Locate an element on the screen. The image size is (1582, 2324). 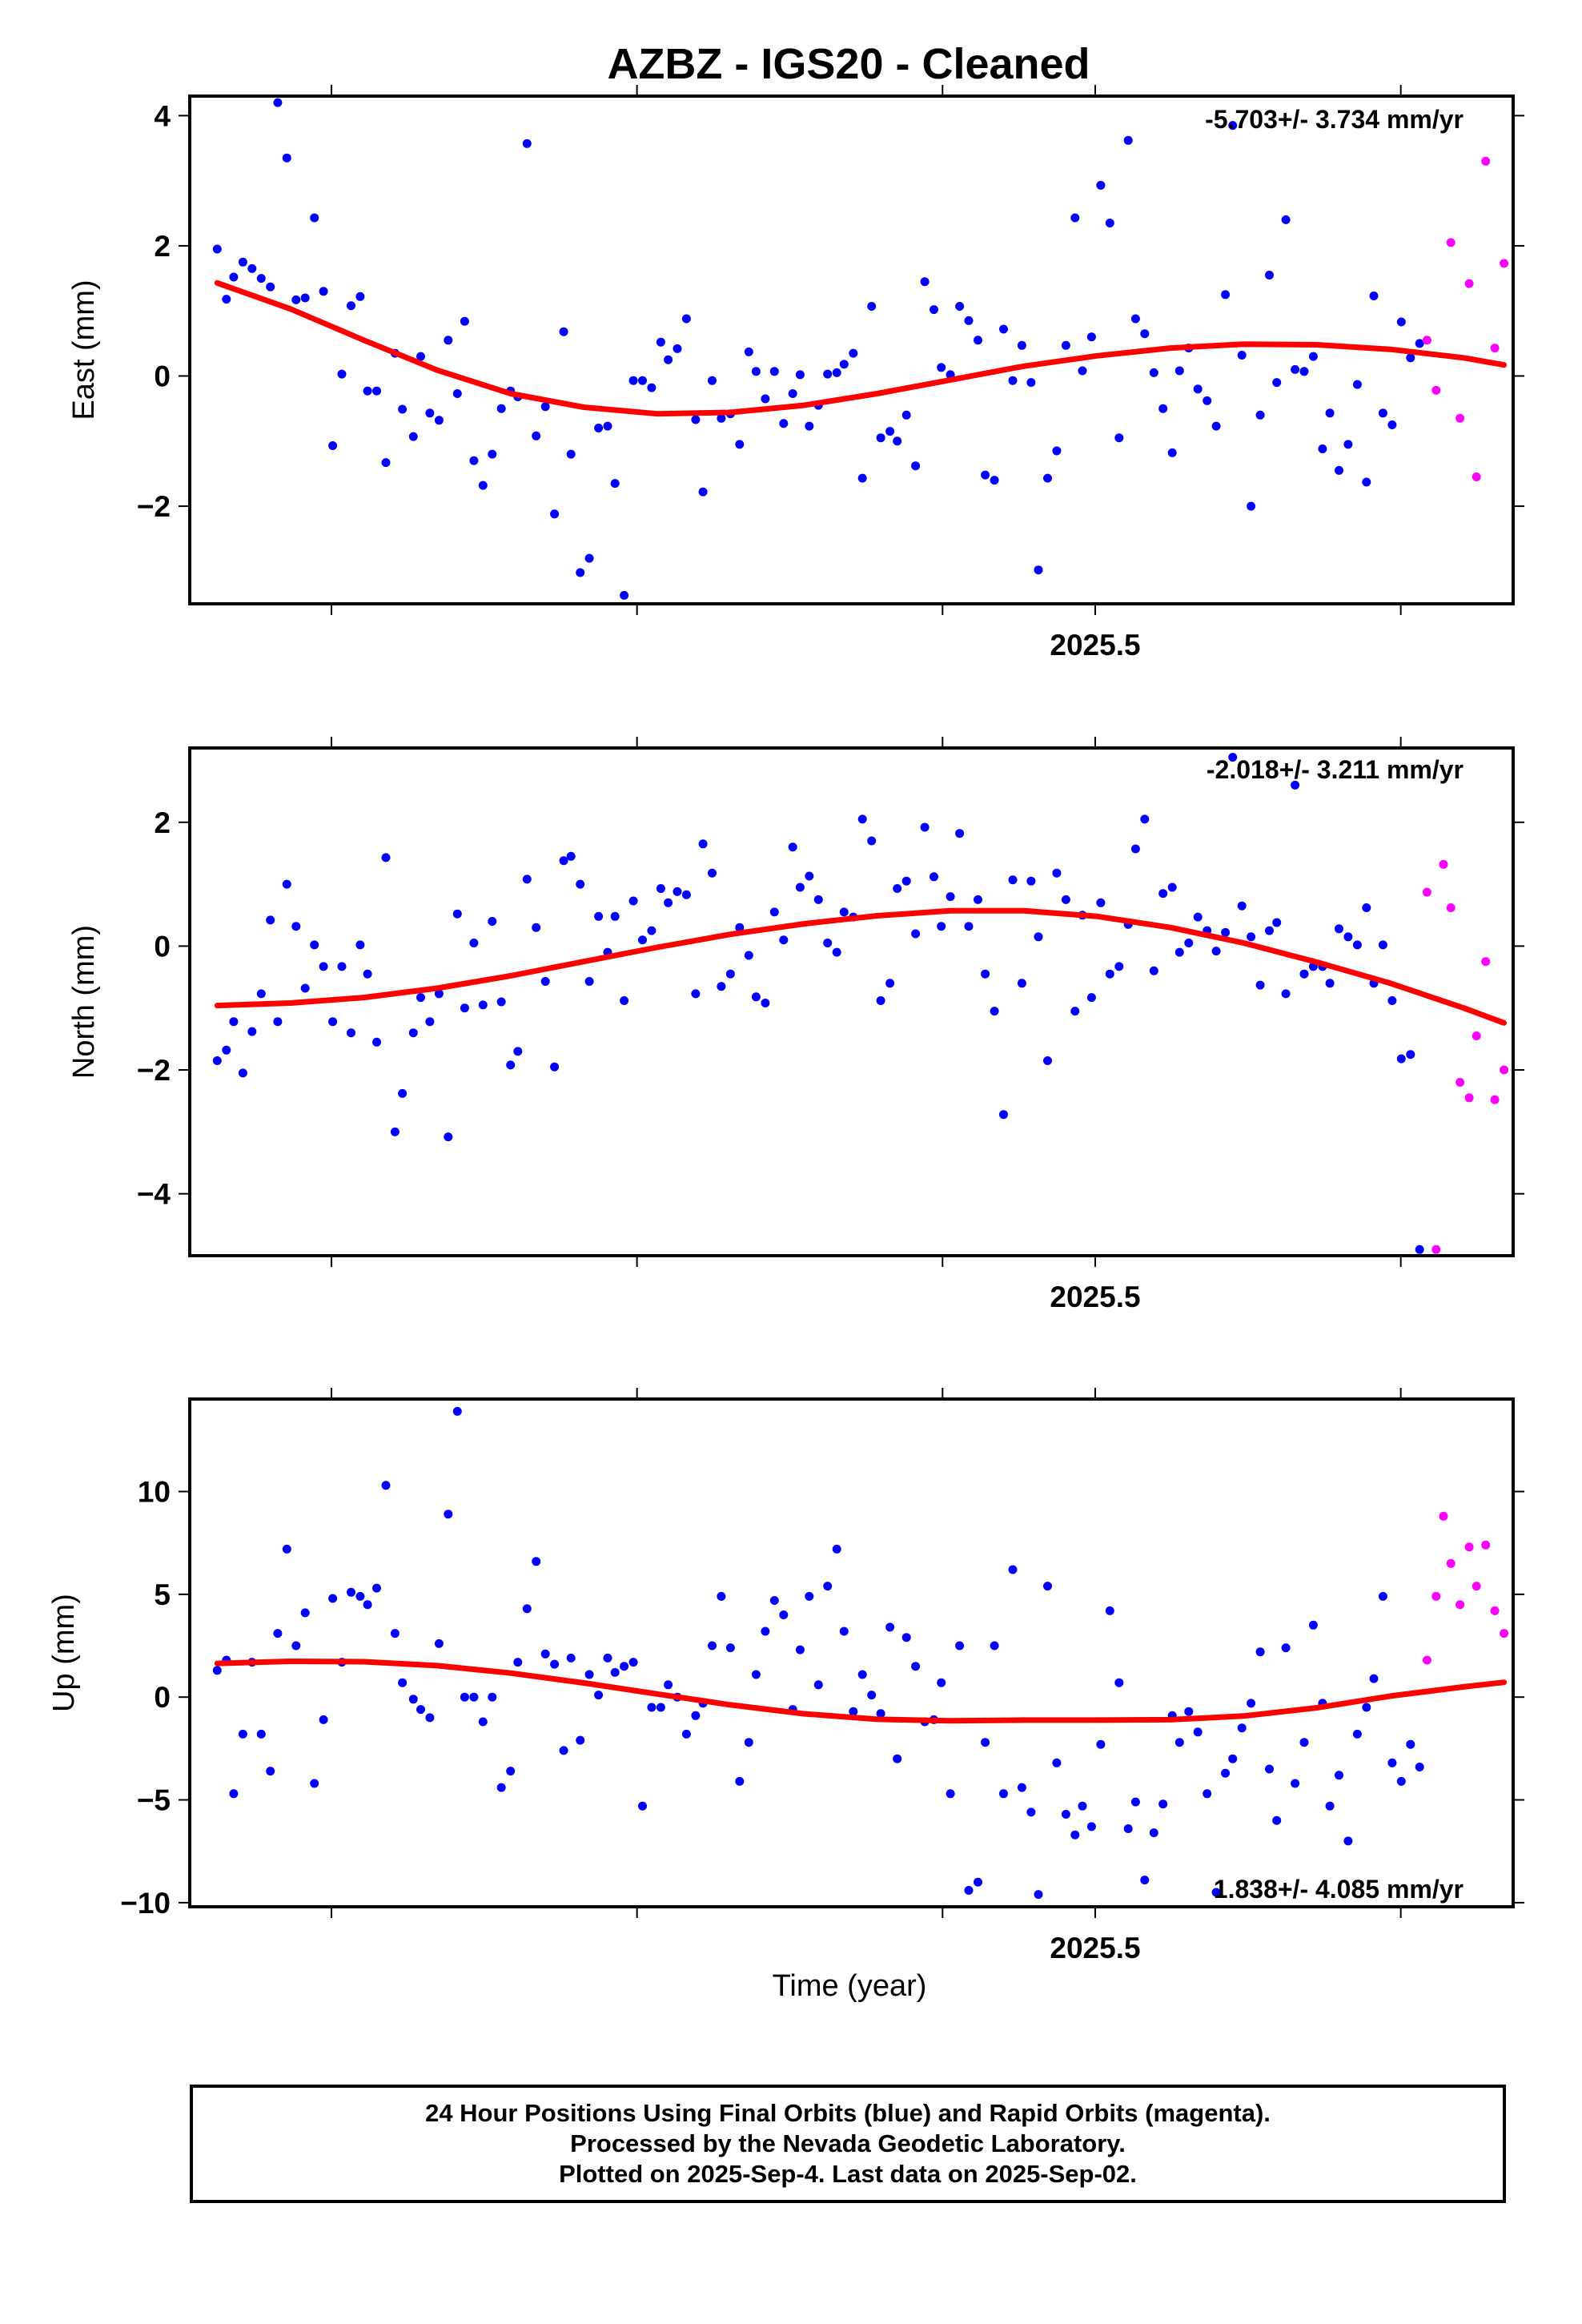
figure-title: AZBZ - IGS20 - Cleaned is located at coordinates (848, 64).